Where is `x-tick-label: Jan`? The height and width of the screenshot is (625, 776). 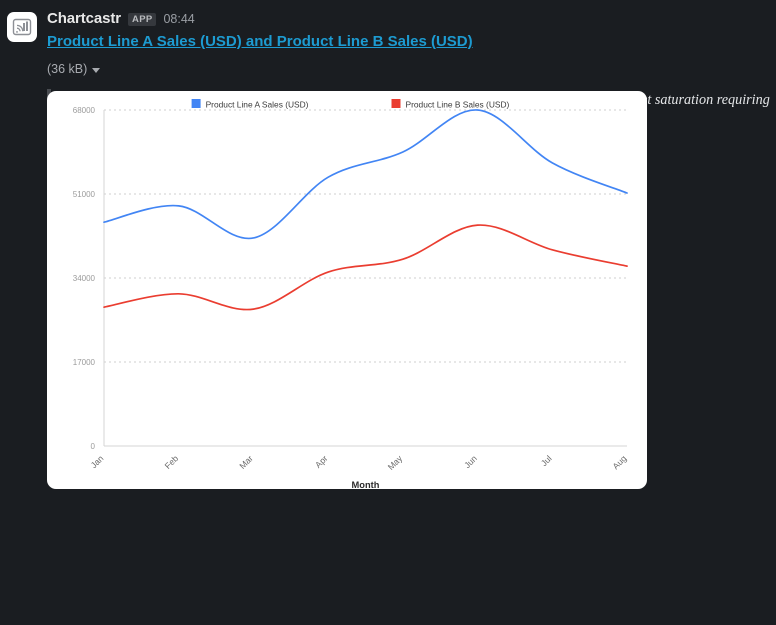 x-tick-label: Jan is located at coordinates (97, 461).